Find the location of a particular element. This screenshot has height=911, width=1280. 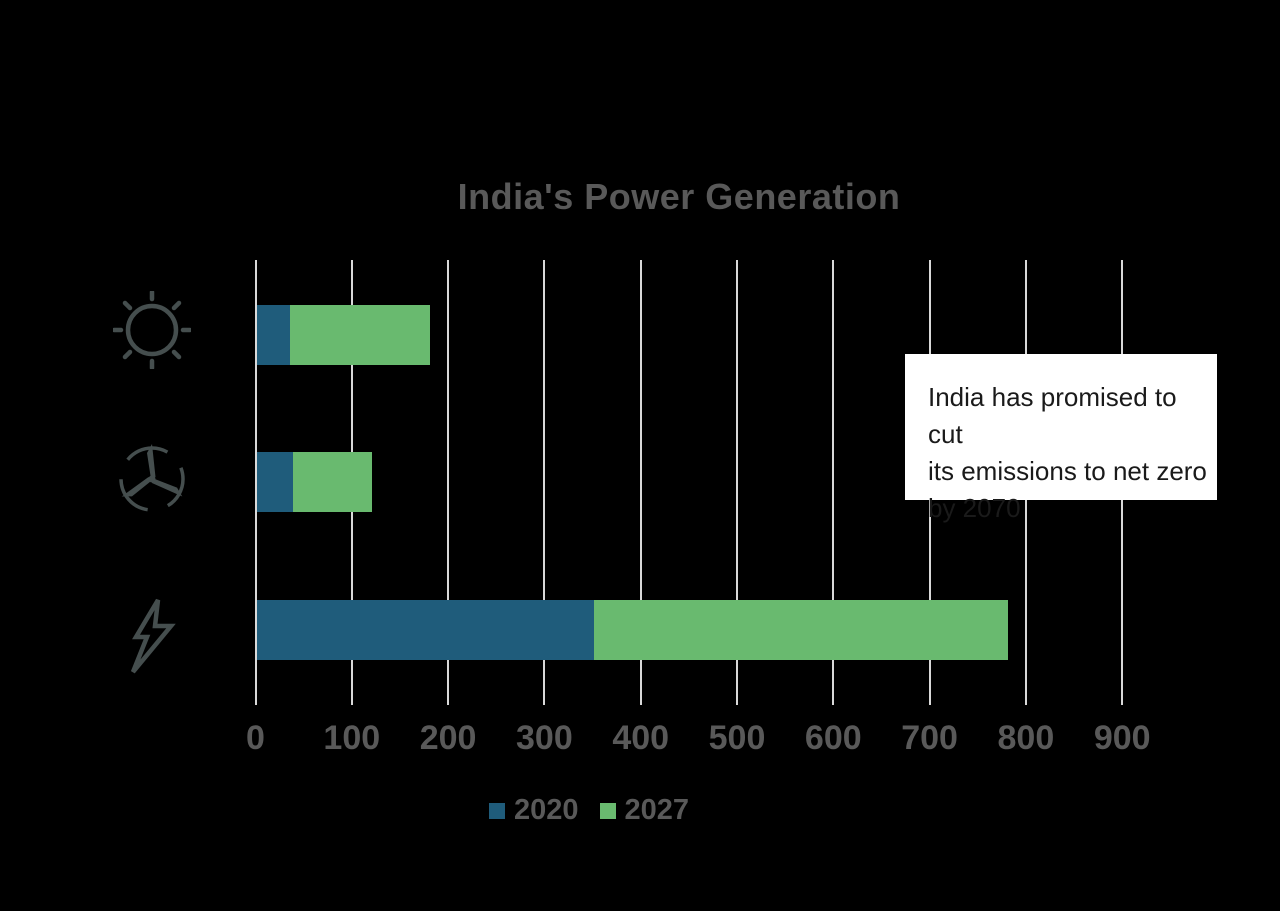

bar-row-lightning-bolt is located at coordinates (632, 630).